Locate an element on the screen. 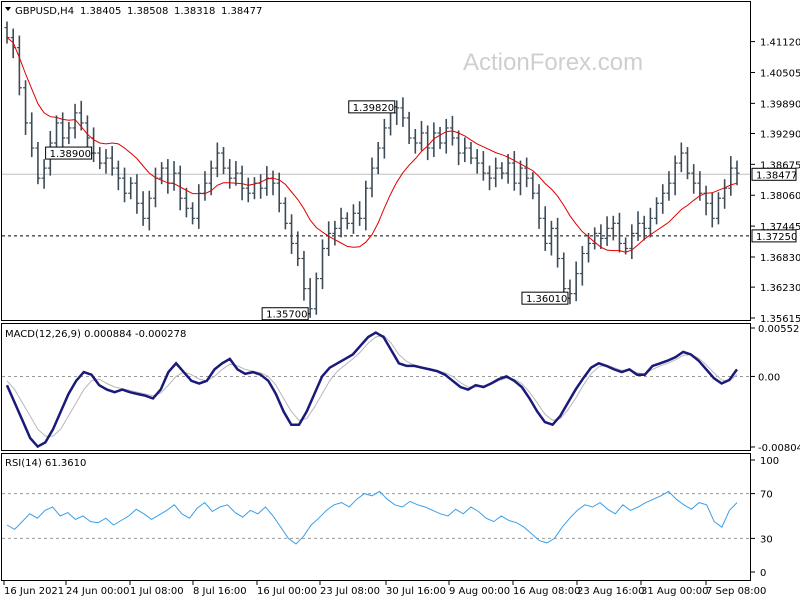 This screenshot has width=800, height=600. price-annotation-label: 1.35700 is located at coordinates (286, 315).